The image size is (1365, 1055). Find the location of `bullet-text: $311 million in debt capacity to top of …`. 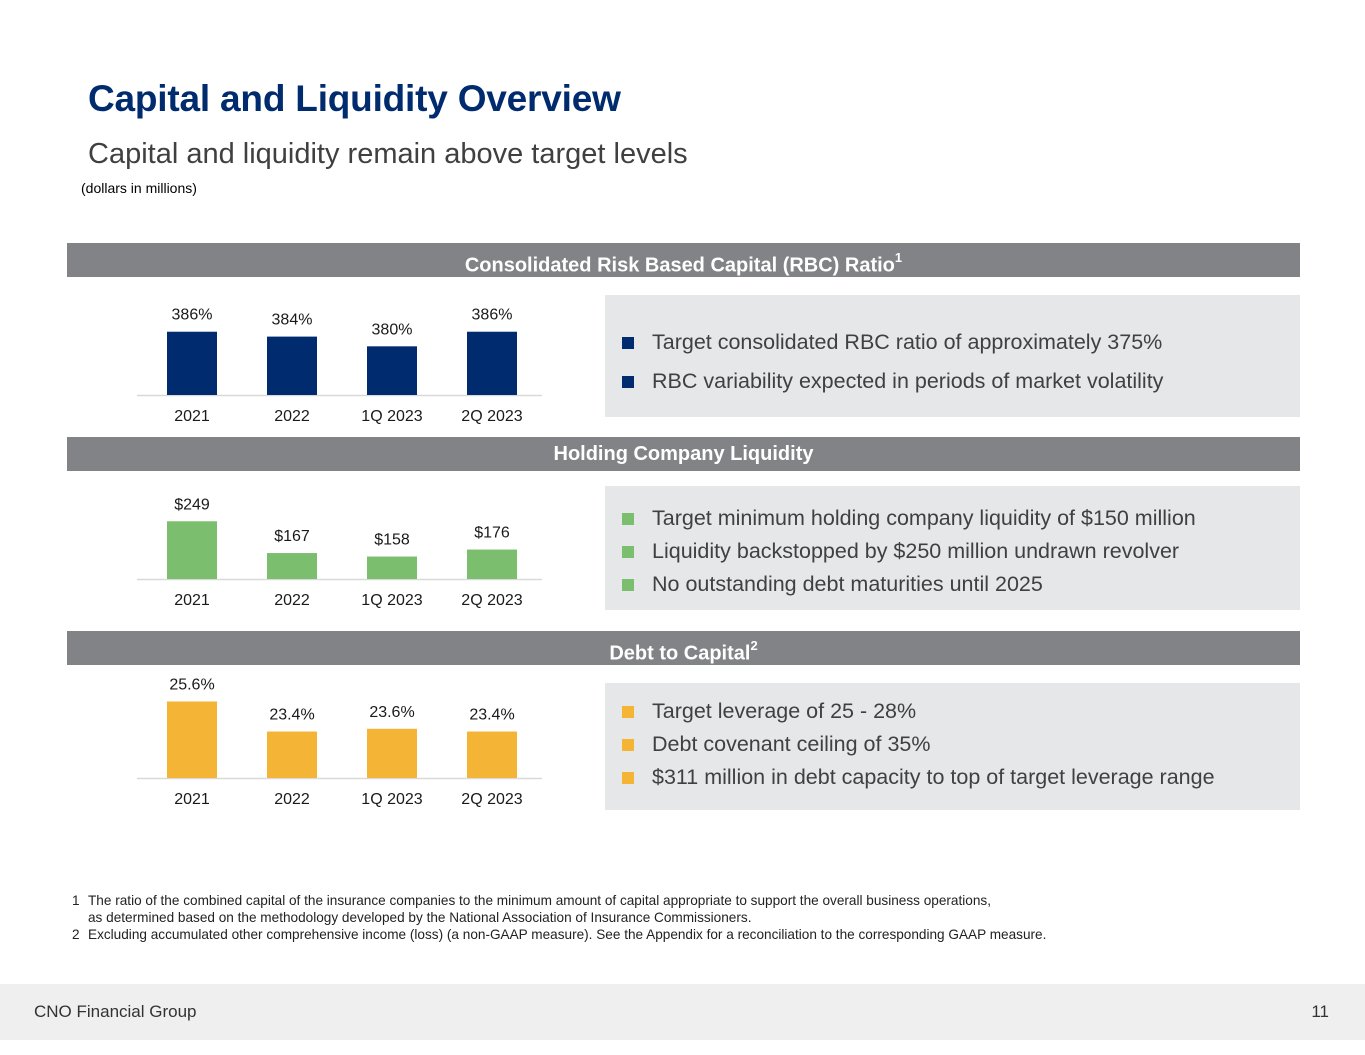

bullet-text: $311 million in debt capacity to top of … is located at coordinates (933, 777).